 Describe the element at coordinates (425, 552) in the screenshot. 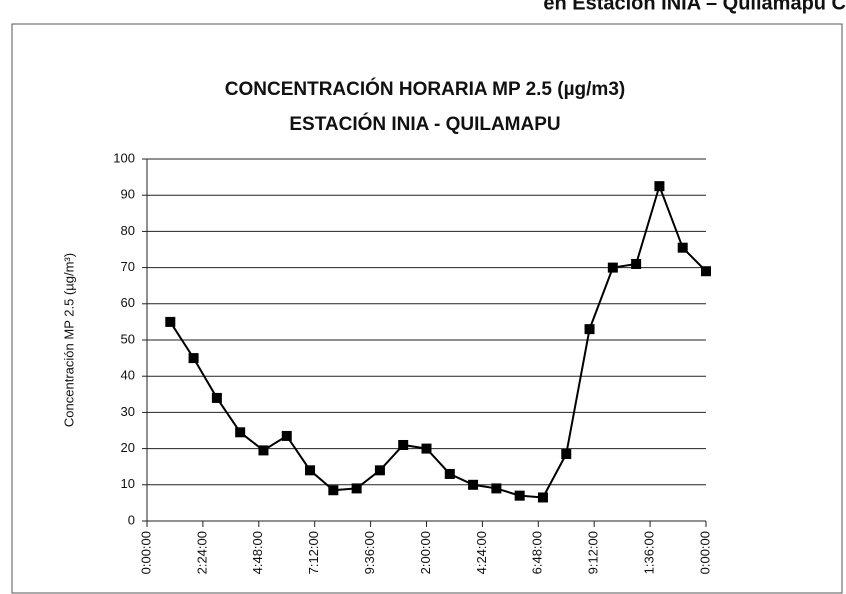

I see `x-tick-label: 2:00:00` at that location.